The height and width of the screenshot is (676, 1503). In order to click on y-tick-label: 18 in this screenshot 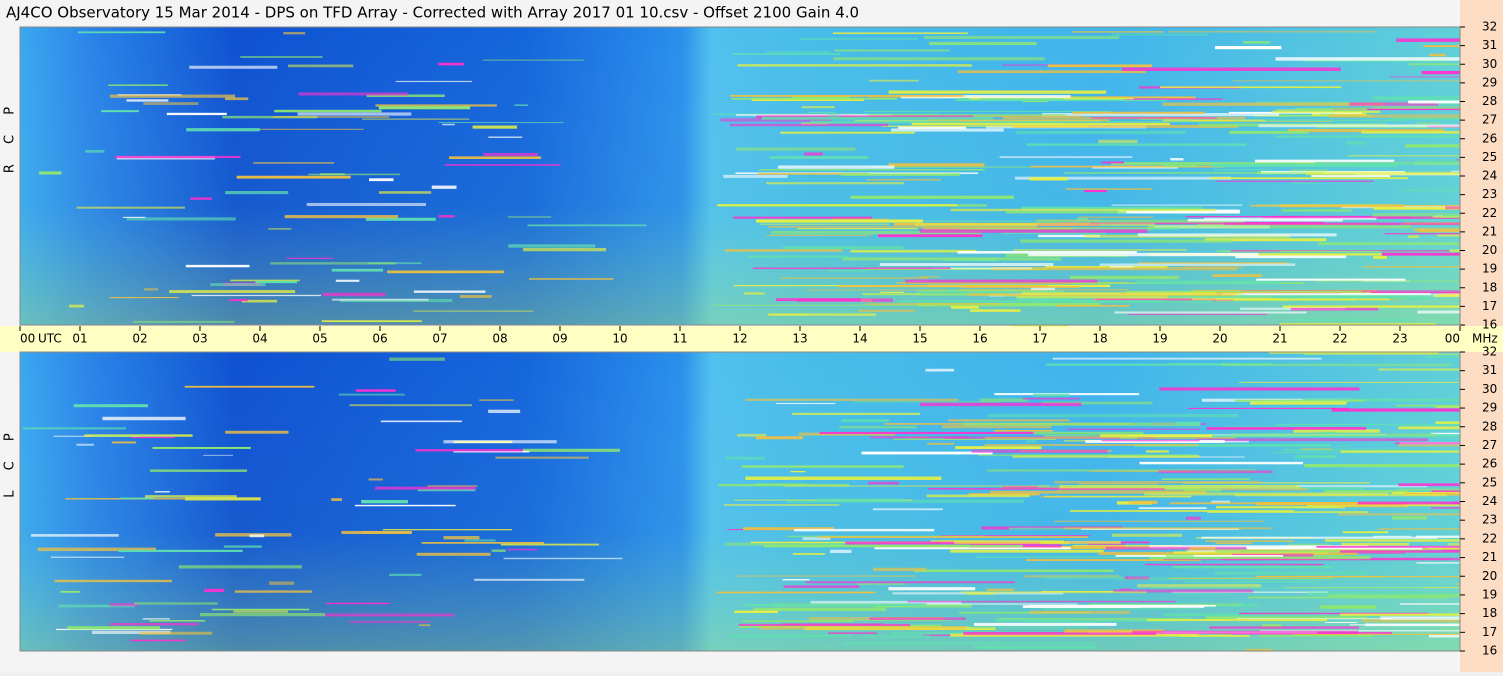, I will do `click(1489, 613)`.